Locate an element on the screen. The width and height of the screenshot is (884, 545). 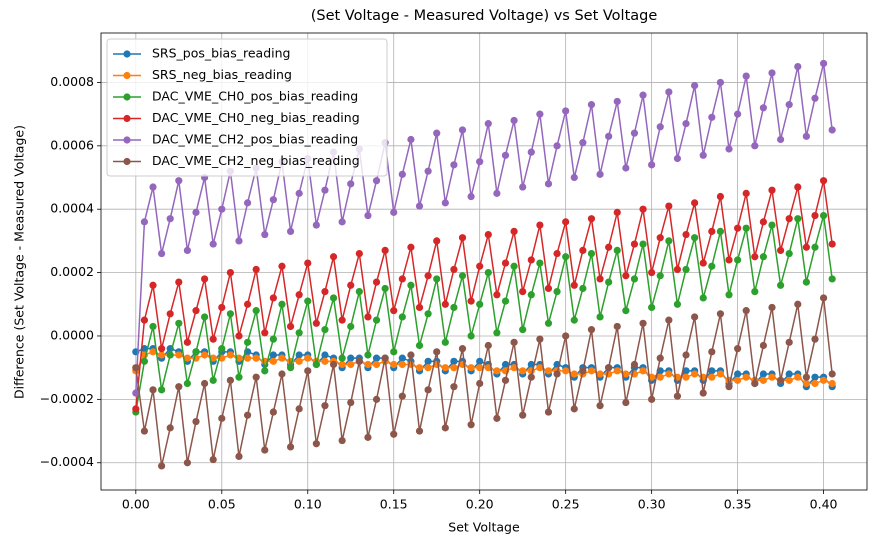
y-tick-label: 0.0006 is located at coordinates (72, 144).